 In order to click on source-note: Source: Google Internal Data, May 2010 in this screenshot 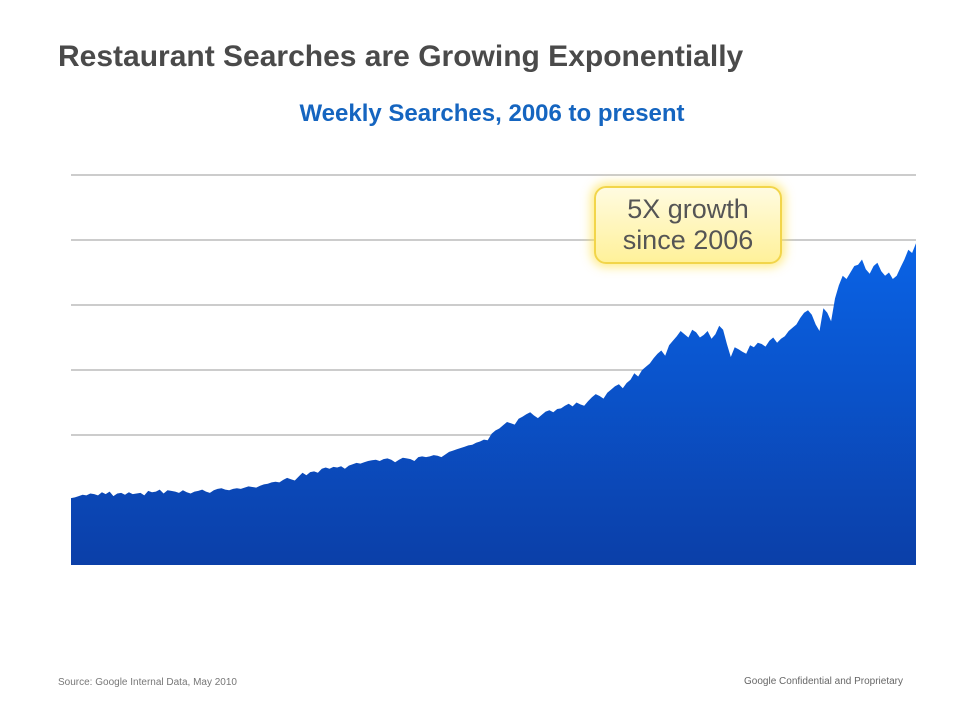, I will do `click(147, 682)`.